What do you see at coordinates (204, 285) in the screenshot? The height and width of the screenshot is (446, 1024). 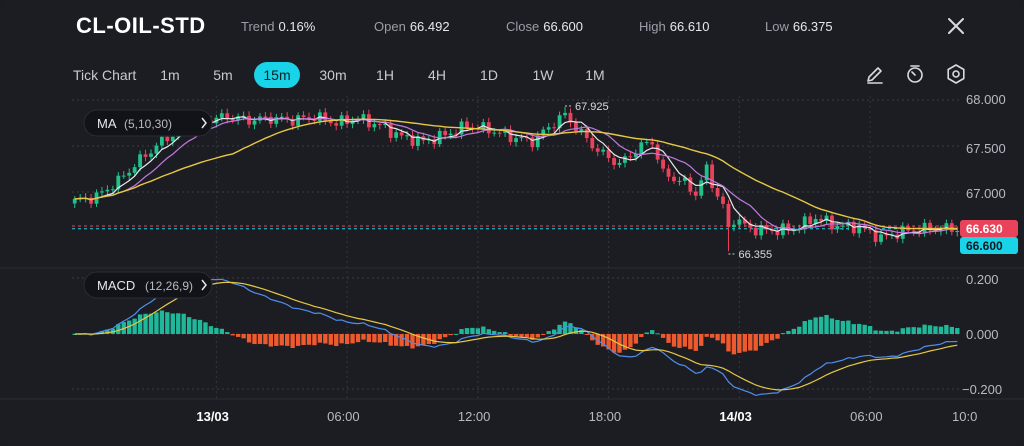 I see `chevron-right-icon` at bounding box center [204, 285].